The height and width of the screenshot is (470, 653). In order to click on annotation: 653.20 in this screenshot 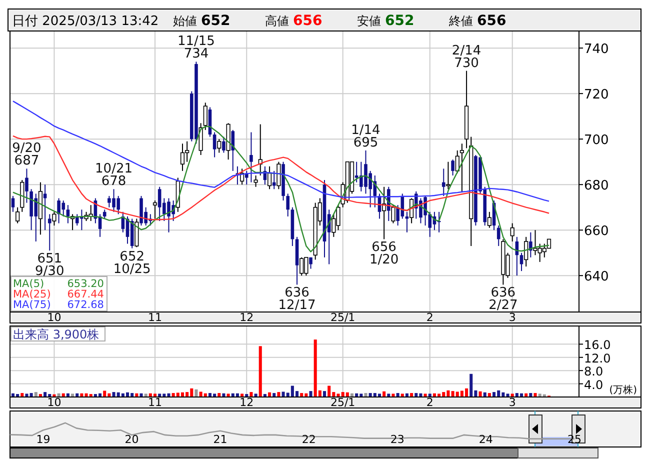, I will do `click(85, 284)`.